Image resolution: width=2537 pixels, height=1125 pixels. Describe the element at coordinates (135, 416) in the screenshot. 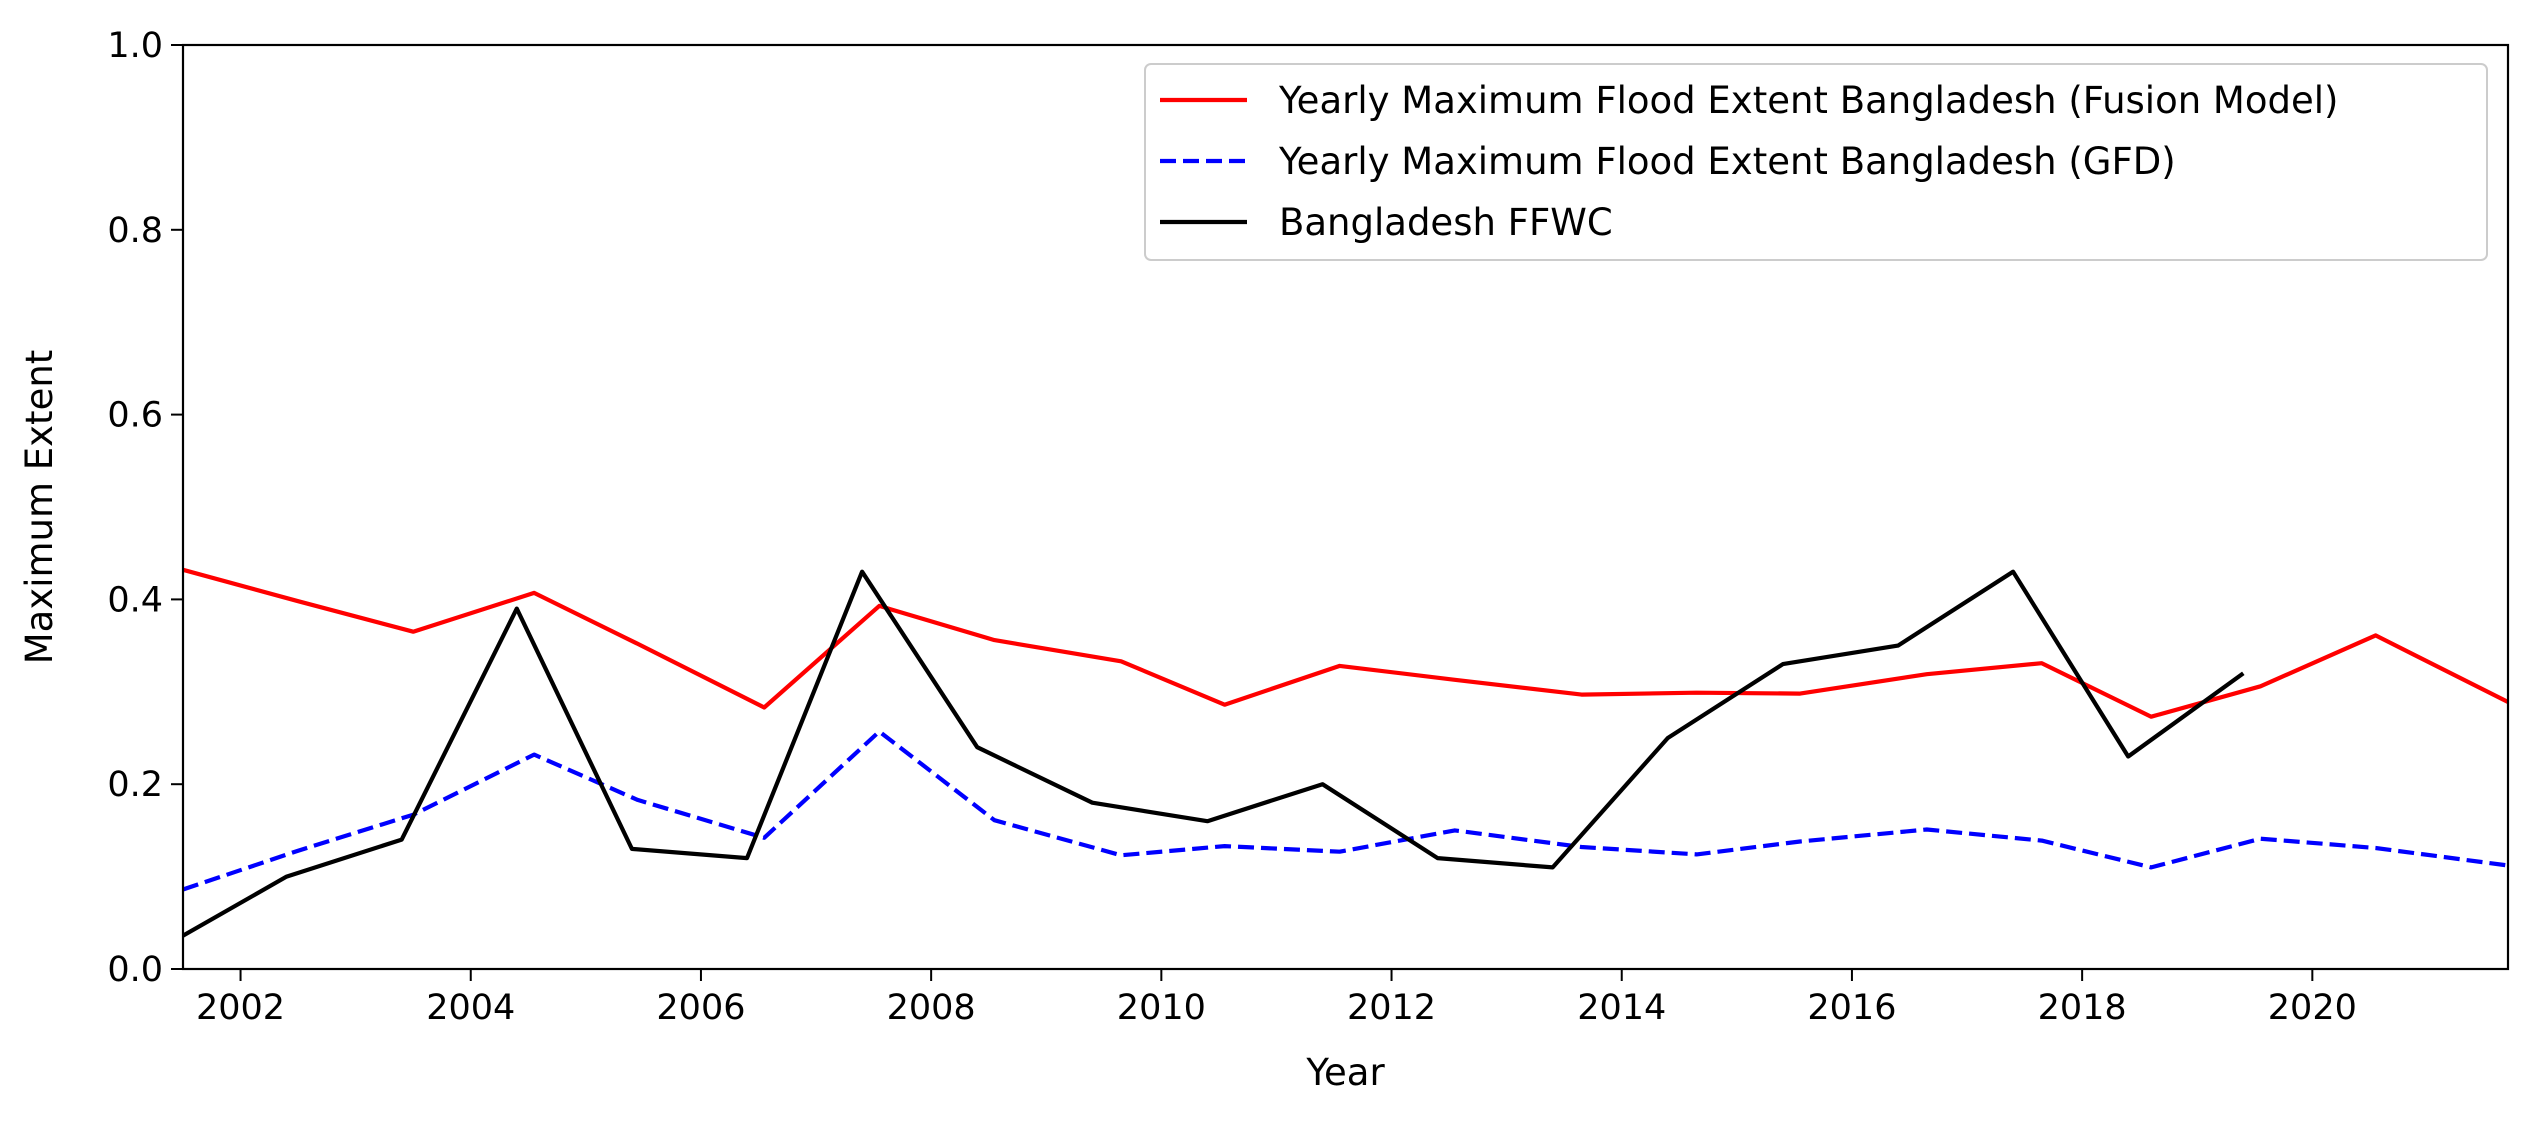

I see `y-tick-label: 0.6` at that location.